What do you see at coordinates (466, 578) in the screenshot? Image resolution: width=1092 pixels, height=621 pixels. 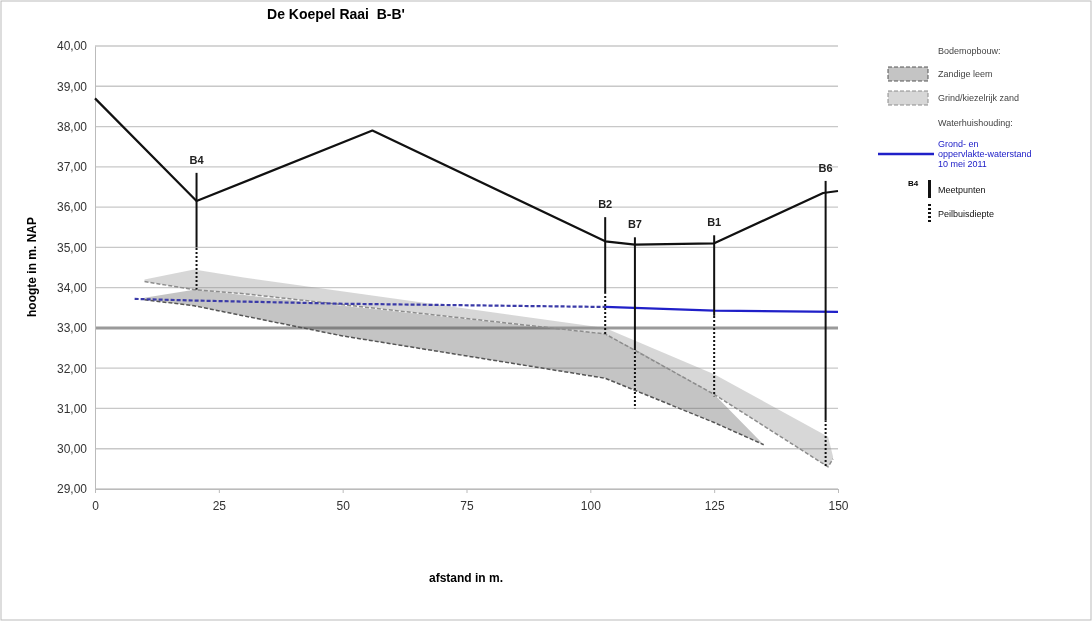 I see `x-axis-title: afstand in m.` at bounding box center [466, 578].